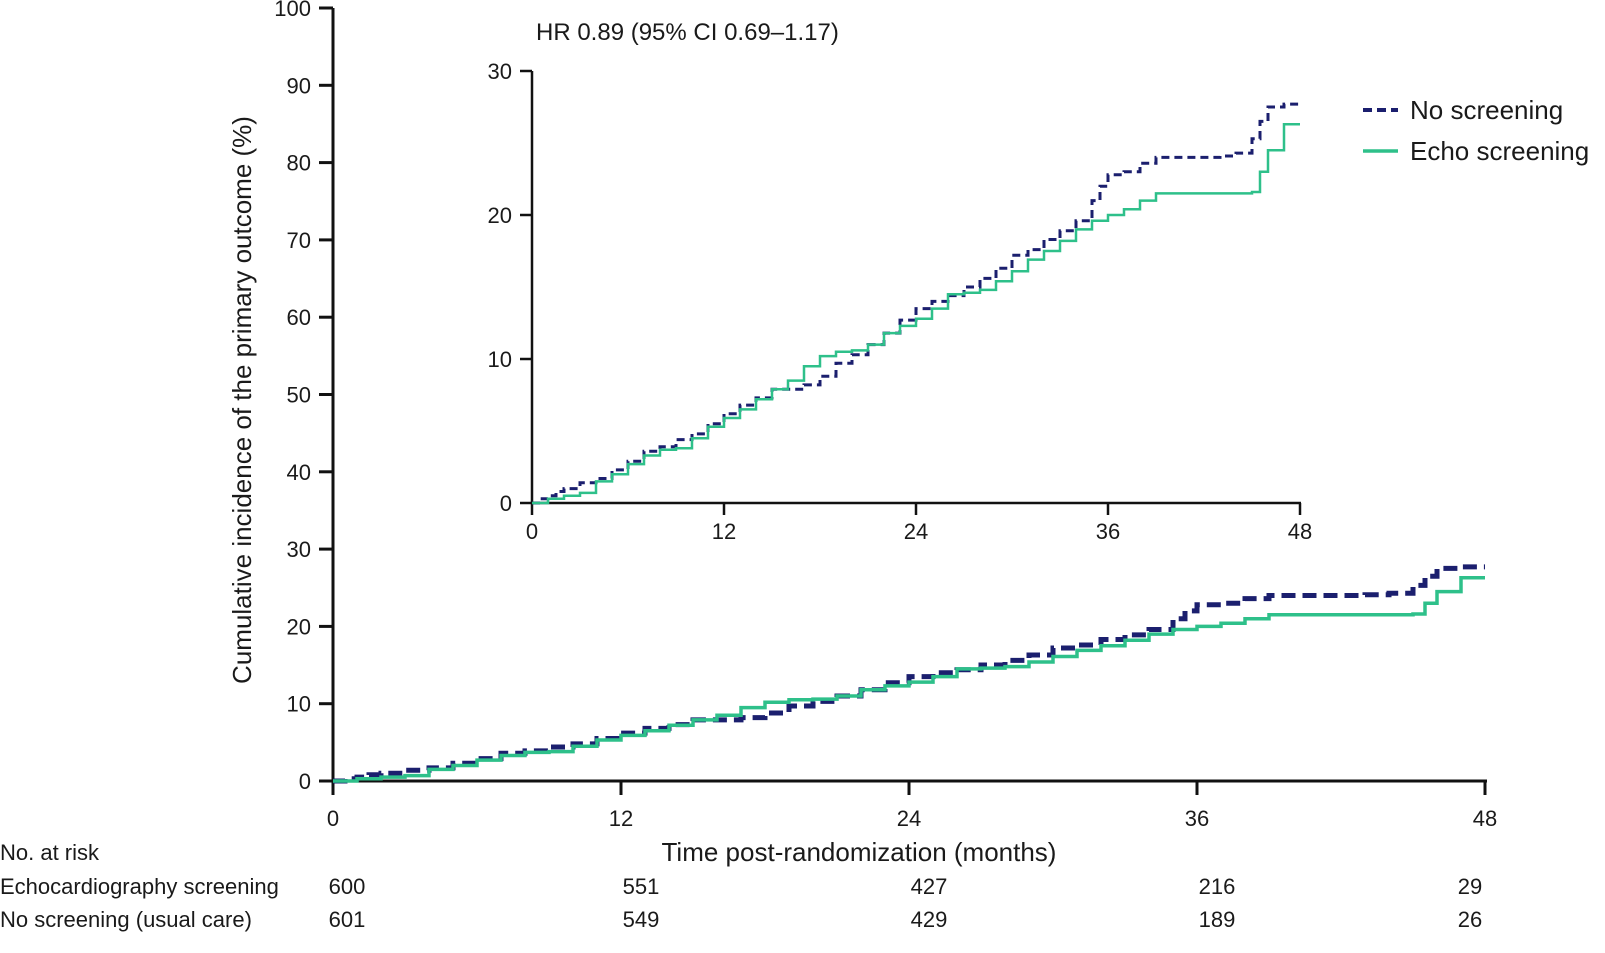 The width and height of the screenshot is (1605, 953). Describe the element at coordinates (139, 886) in the screenshot. I see `risk-row-label-echo: Echocardiography screening` at that location.